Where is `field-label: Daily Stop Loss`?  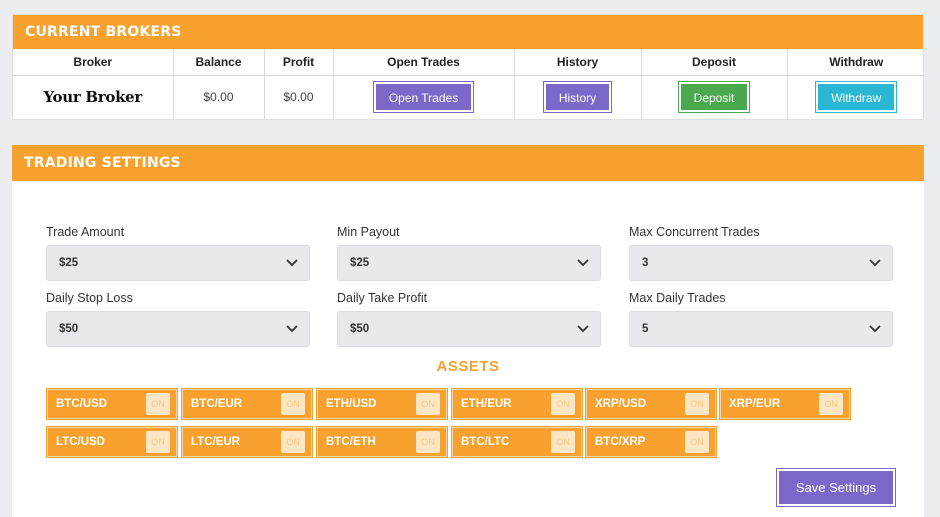
field-label: Daily Stop Loss is located at coordinates (89, 298).